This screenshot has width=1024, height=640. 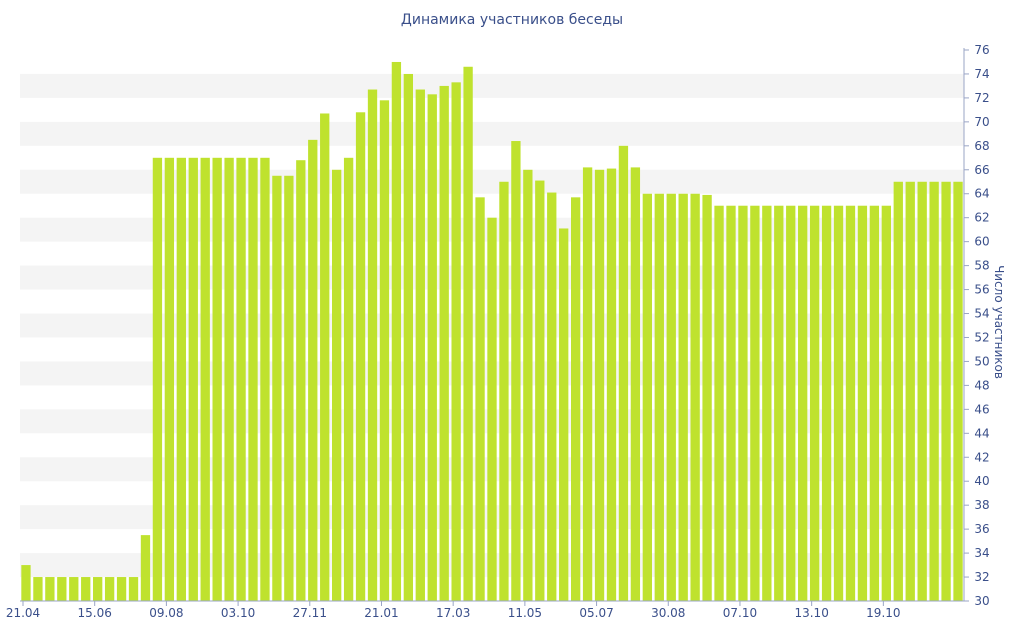 I want to click on x-tick-label: 27.11, so click(x=310, y=613).